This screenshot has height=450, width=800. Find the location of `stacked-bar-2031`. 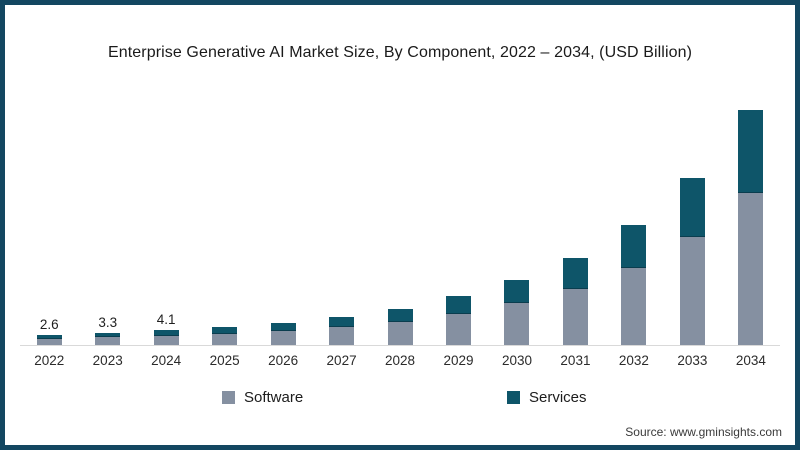

stacked-bar-2031 is located at coordinates (575, 301).